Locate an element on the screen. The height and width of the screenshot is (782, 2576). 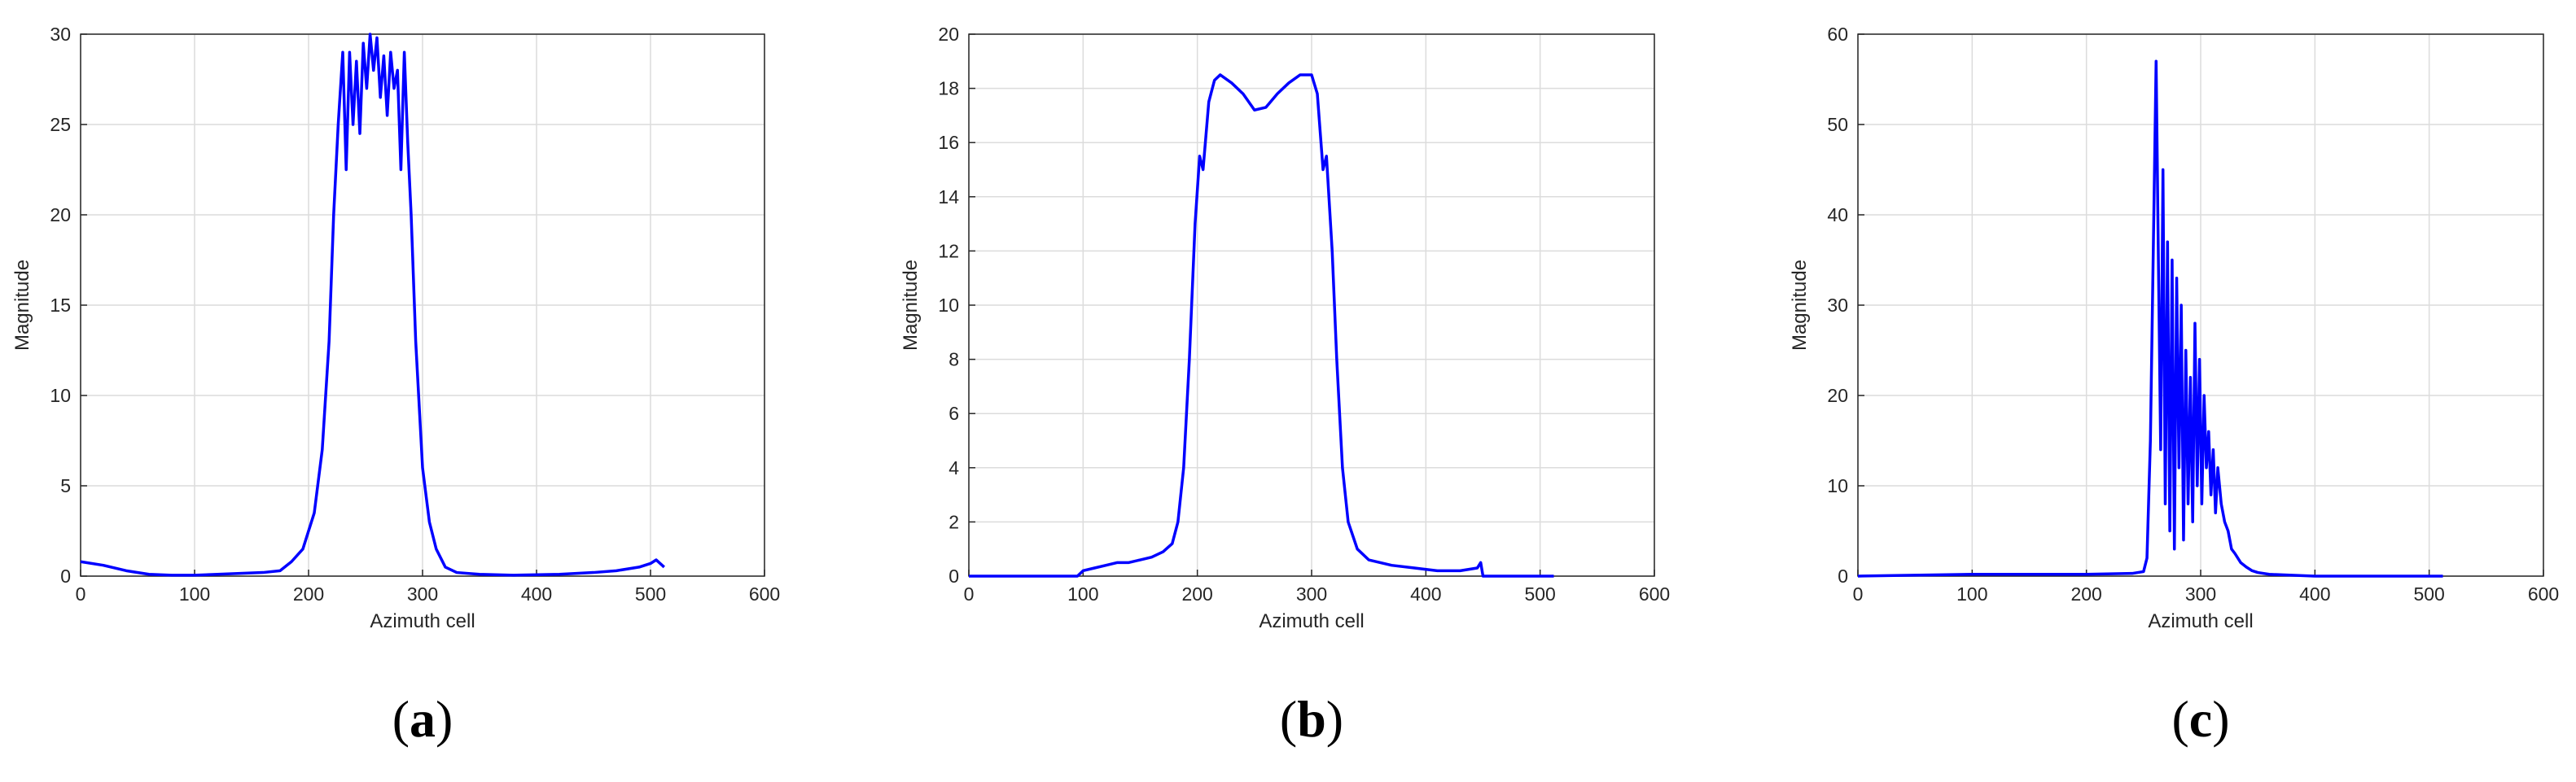
magnitude-series-line is located at coordinates (1261, 325).